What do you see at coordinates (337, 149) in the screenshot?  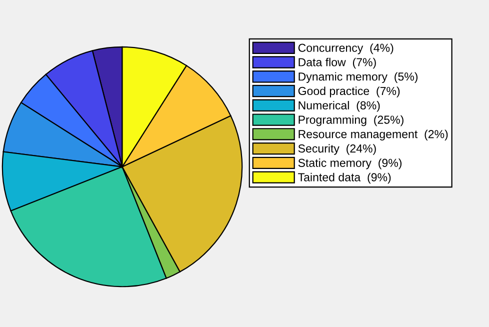 I see `legend-label: Security (24%)` at bounding box center [337, 149].